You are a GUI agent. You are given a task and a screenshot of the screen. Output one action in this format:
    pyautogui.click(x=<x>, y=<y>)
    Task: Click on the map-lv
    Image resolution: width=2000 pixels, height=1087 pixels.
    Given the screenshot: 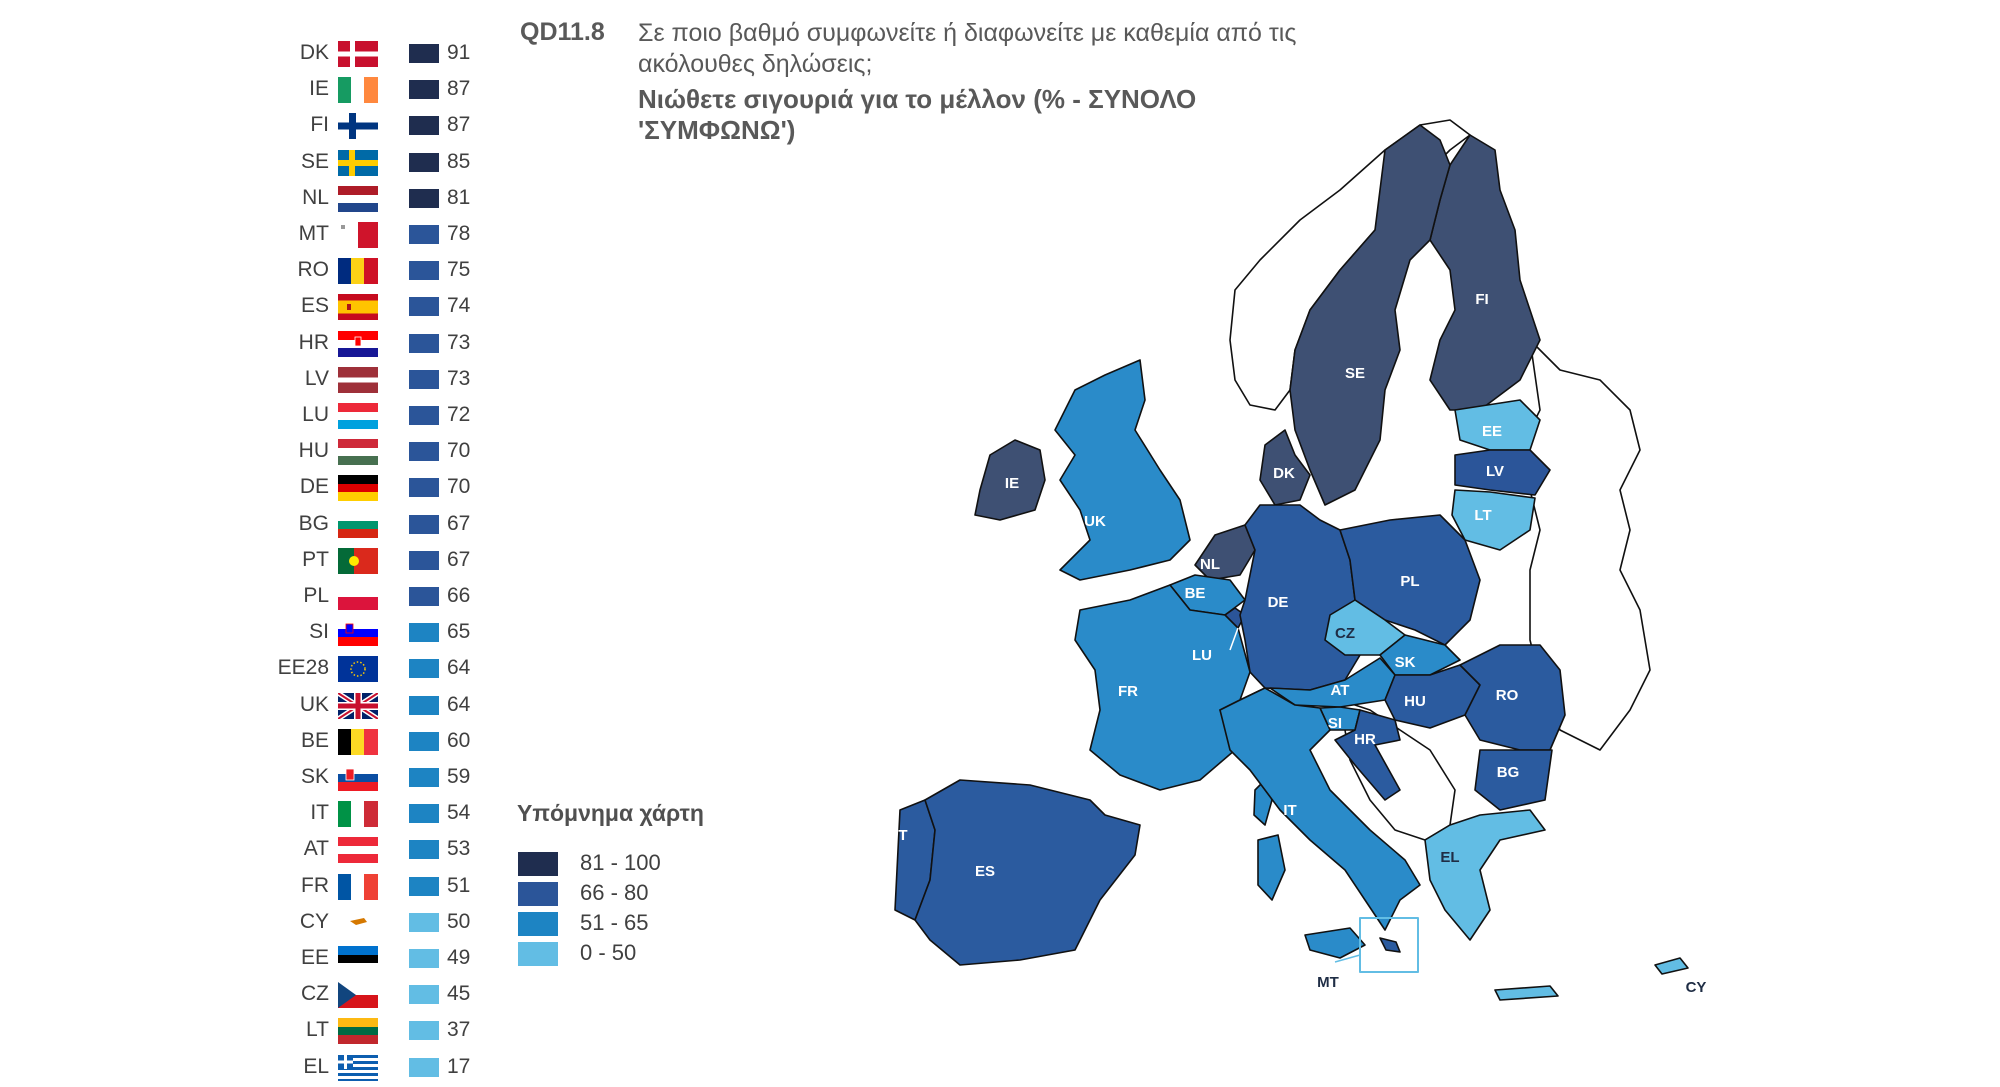 What is the action you would take?
    pyautogui.click(x=1502, y=472)
    